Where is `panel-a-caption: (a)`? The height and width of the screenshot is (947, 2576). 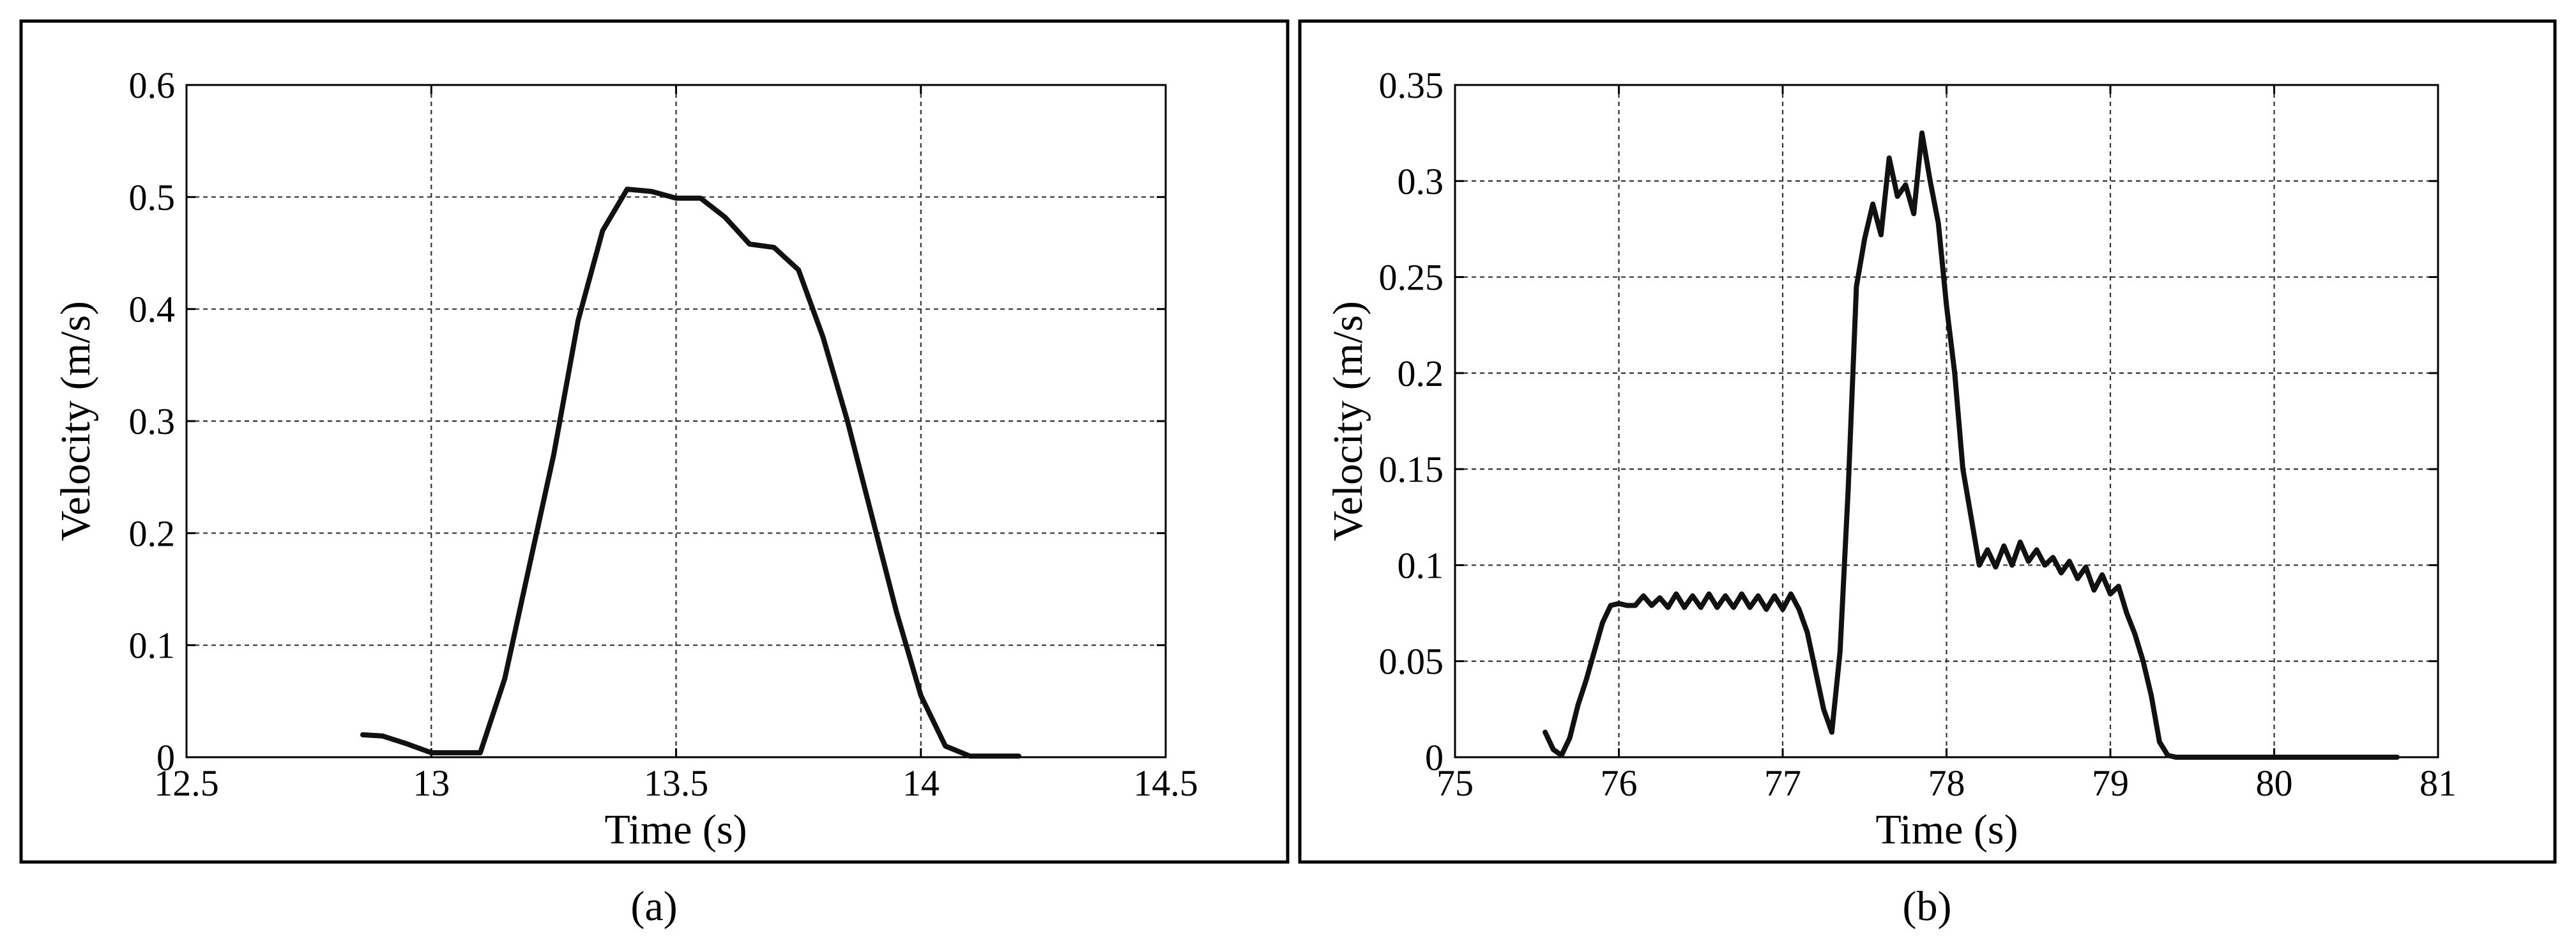
panel-a-caption: (a) is located at coordinates (653, 906).